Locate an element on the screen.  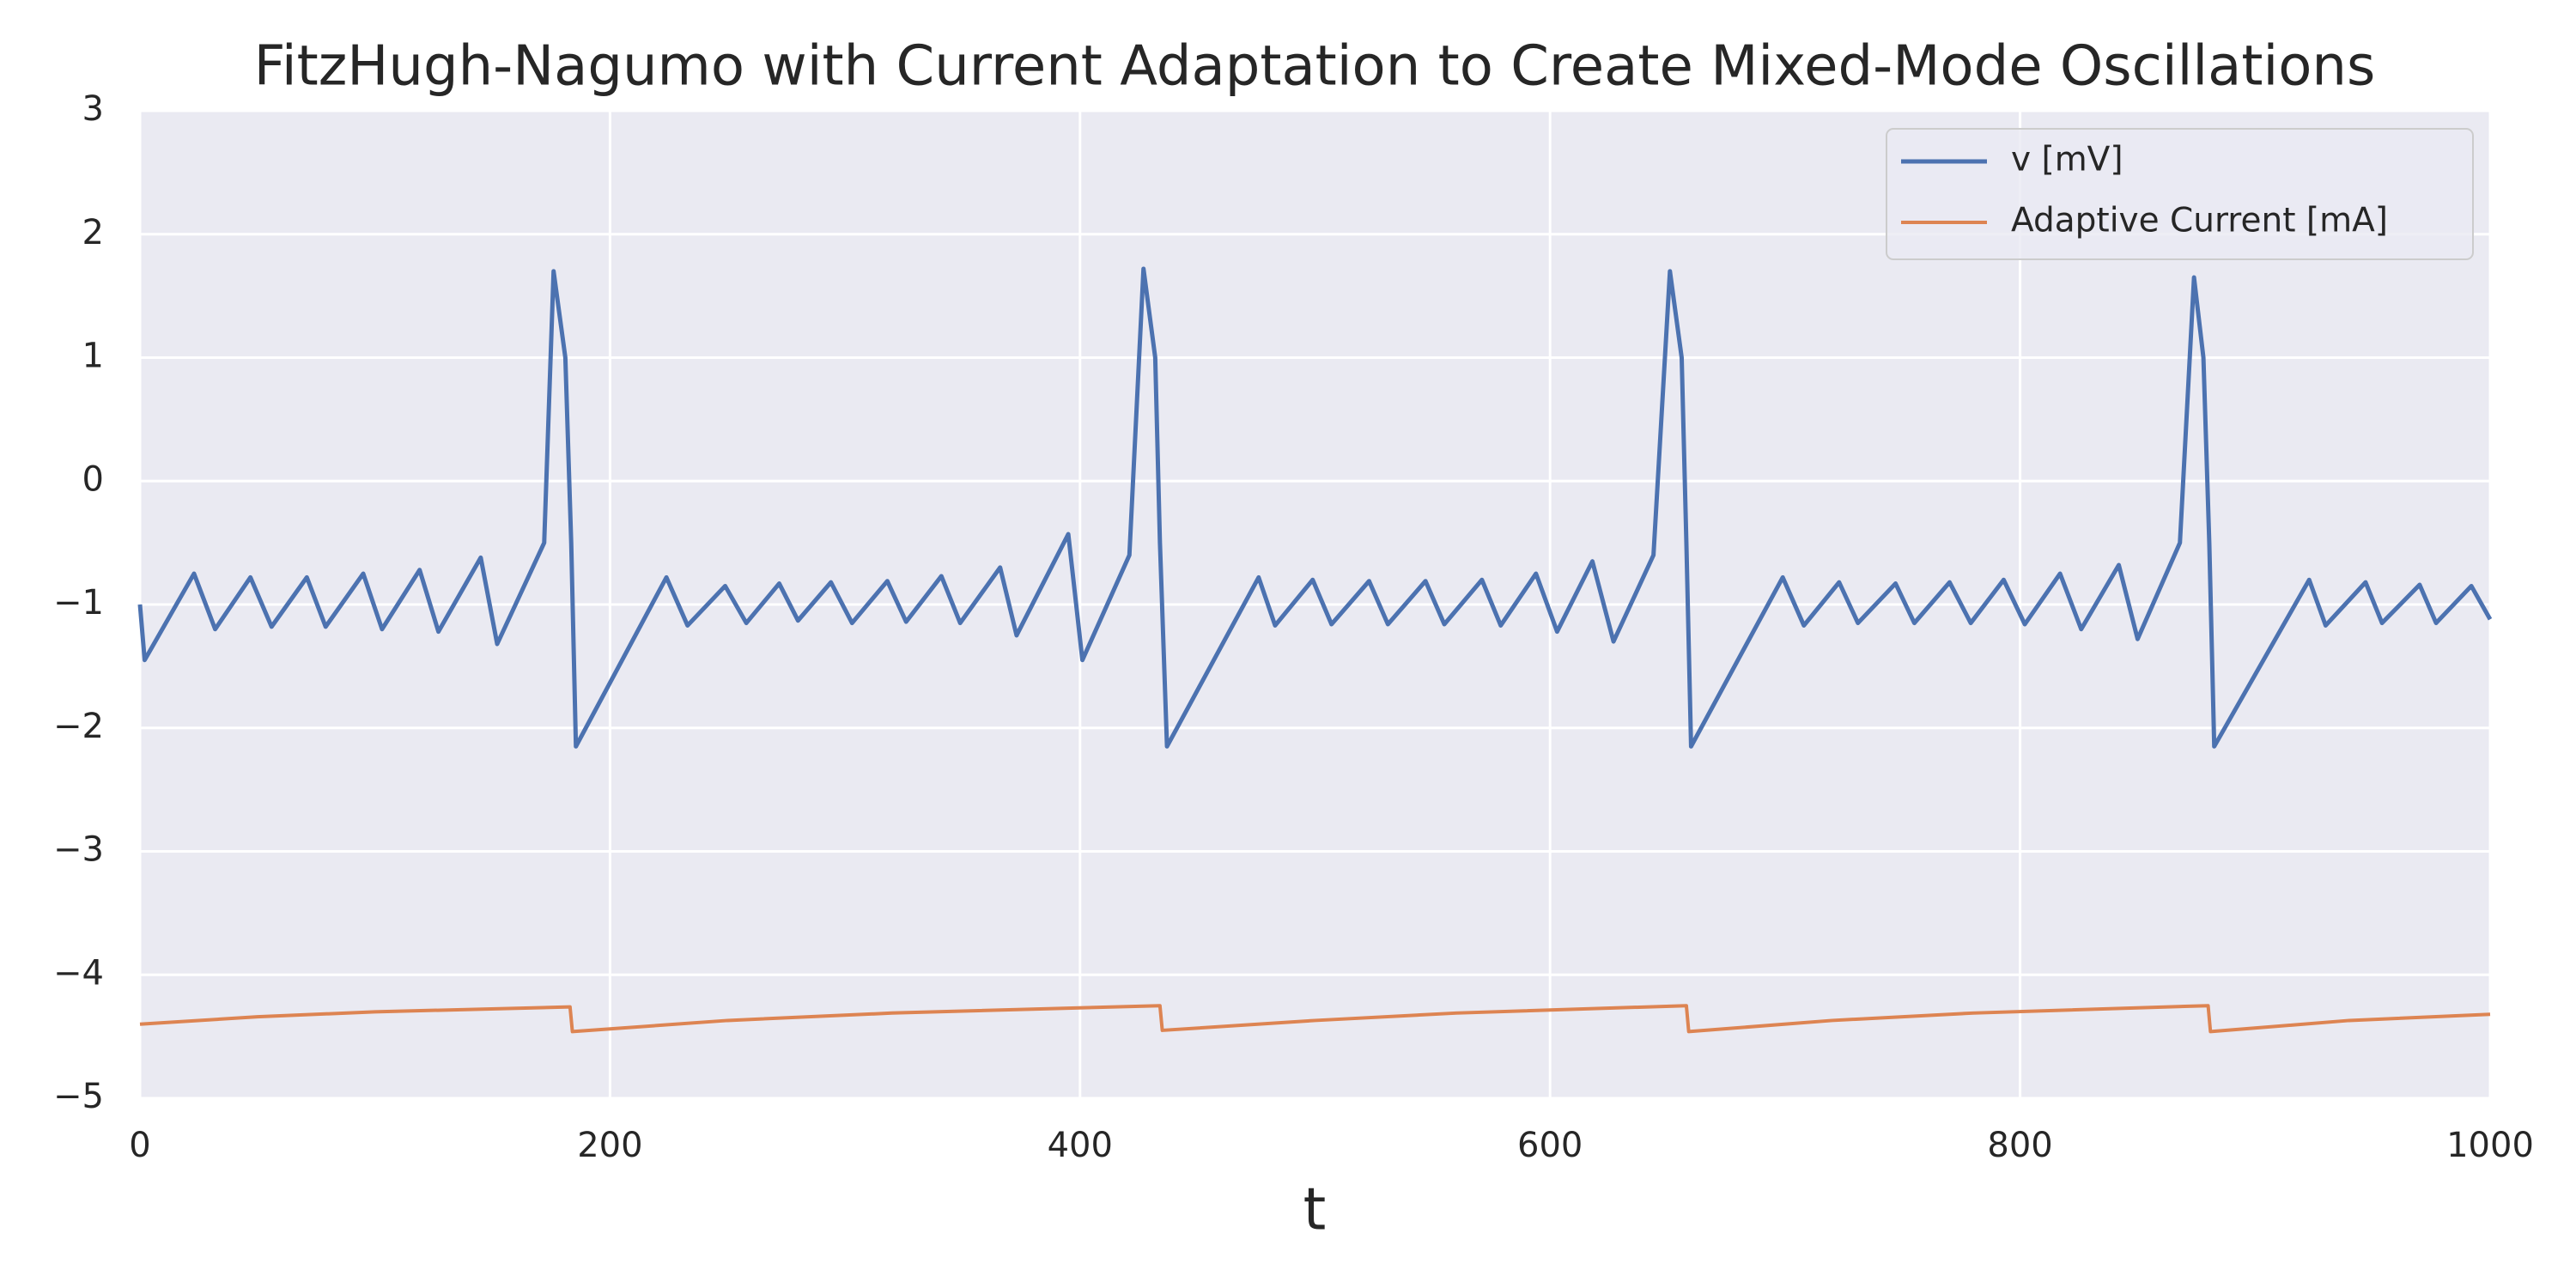
x-tick-label: 1000 is located at coordinates (2490, 1145).